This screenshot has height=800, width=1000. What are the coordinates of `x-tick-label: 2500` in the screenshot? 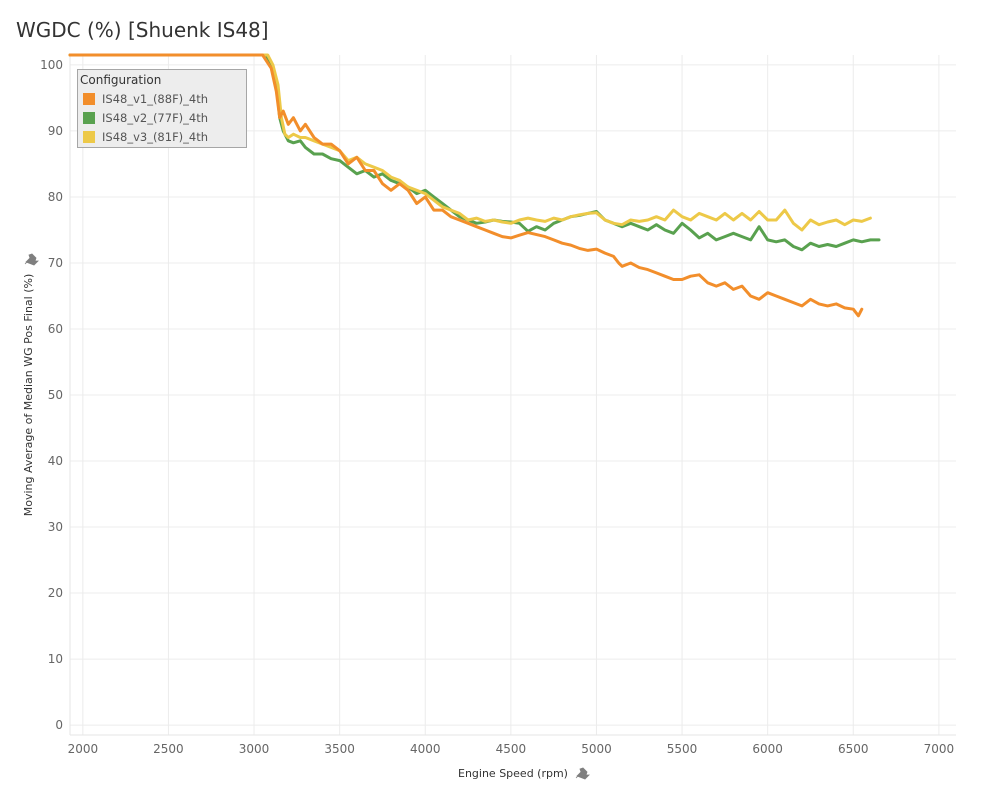 It's located at (168, 749).